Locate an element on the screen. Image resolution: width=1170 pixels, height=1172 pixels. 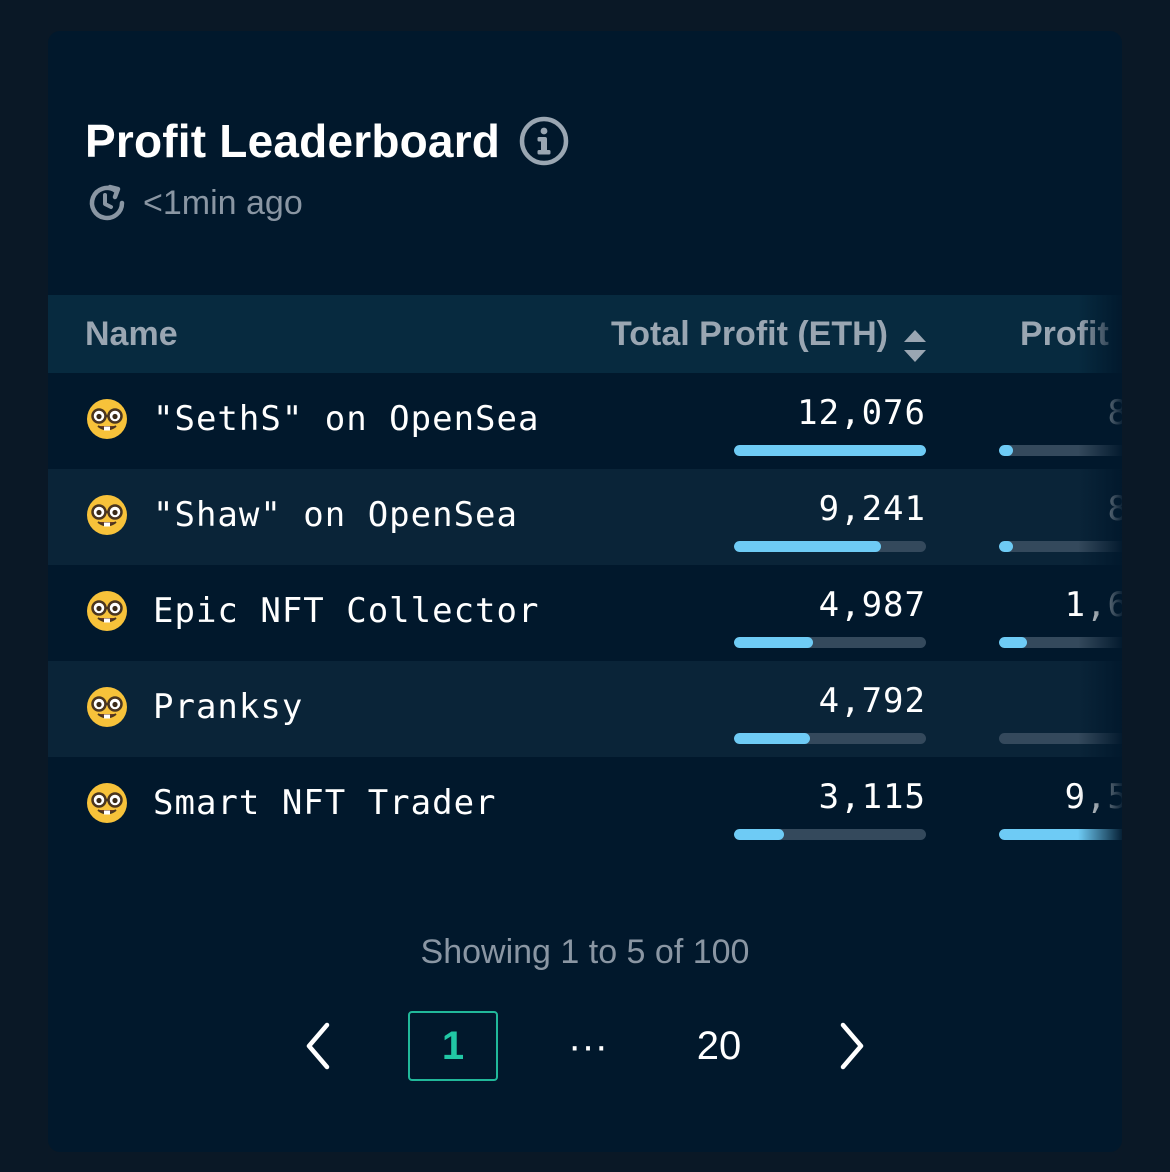
cell-total-profit: 12,076 is located at coordinates (830, 423).